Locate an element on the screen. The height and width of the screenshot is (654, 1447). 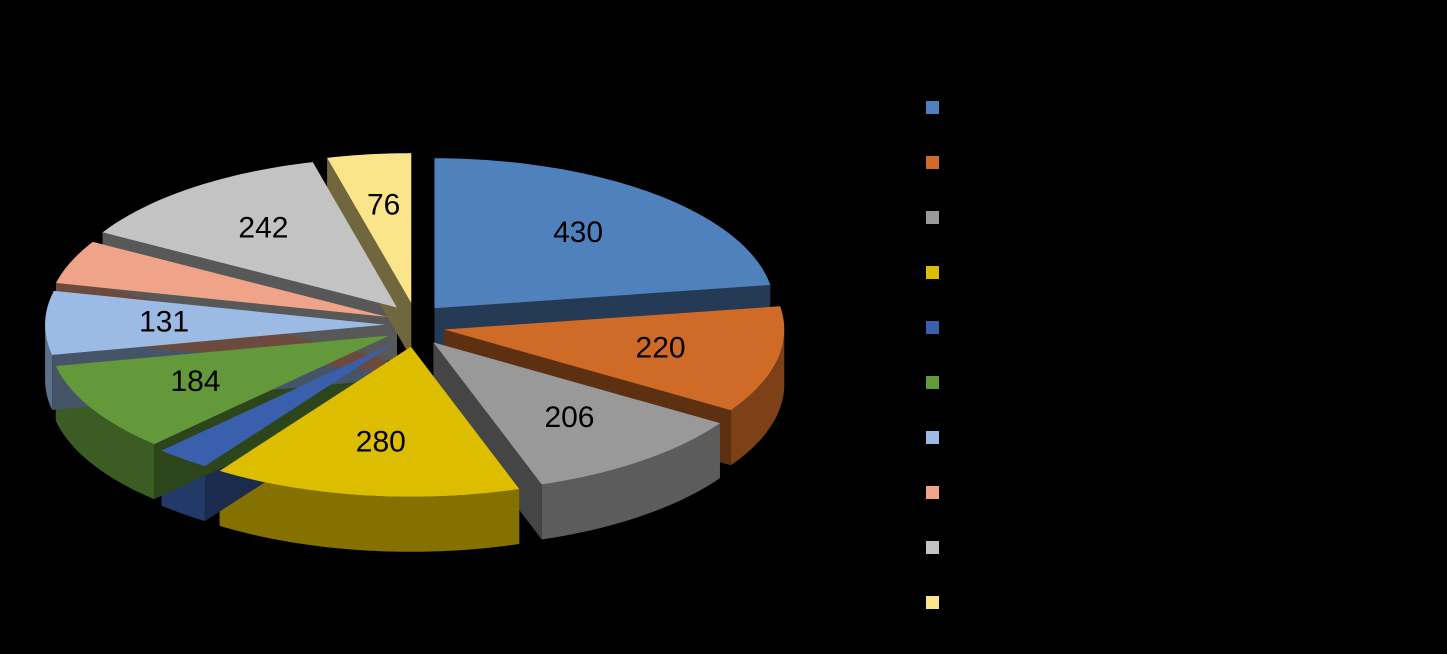
data-label: 206 is located at coordinates (569, 417).